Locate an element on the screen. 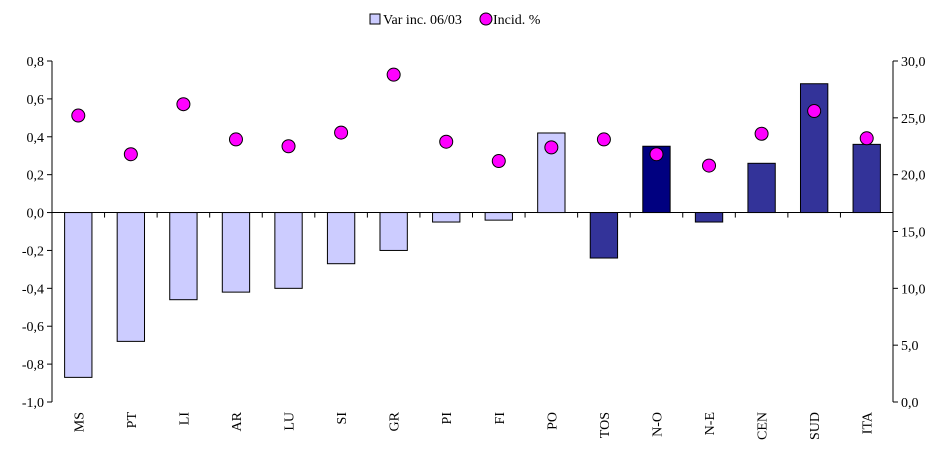 The image size is (947, 462). y2-tick-label: 0,0 is located at coordinates (910, 403).